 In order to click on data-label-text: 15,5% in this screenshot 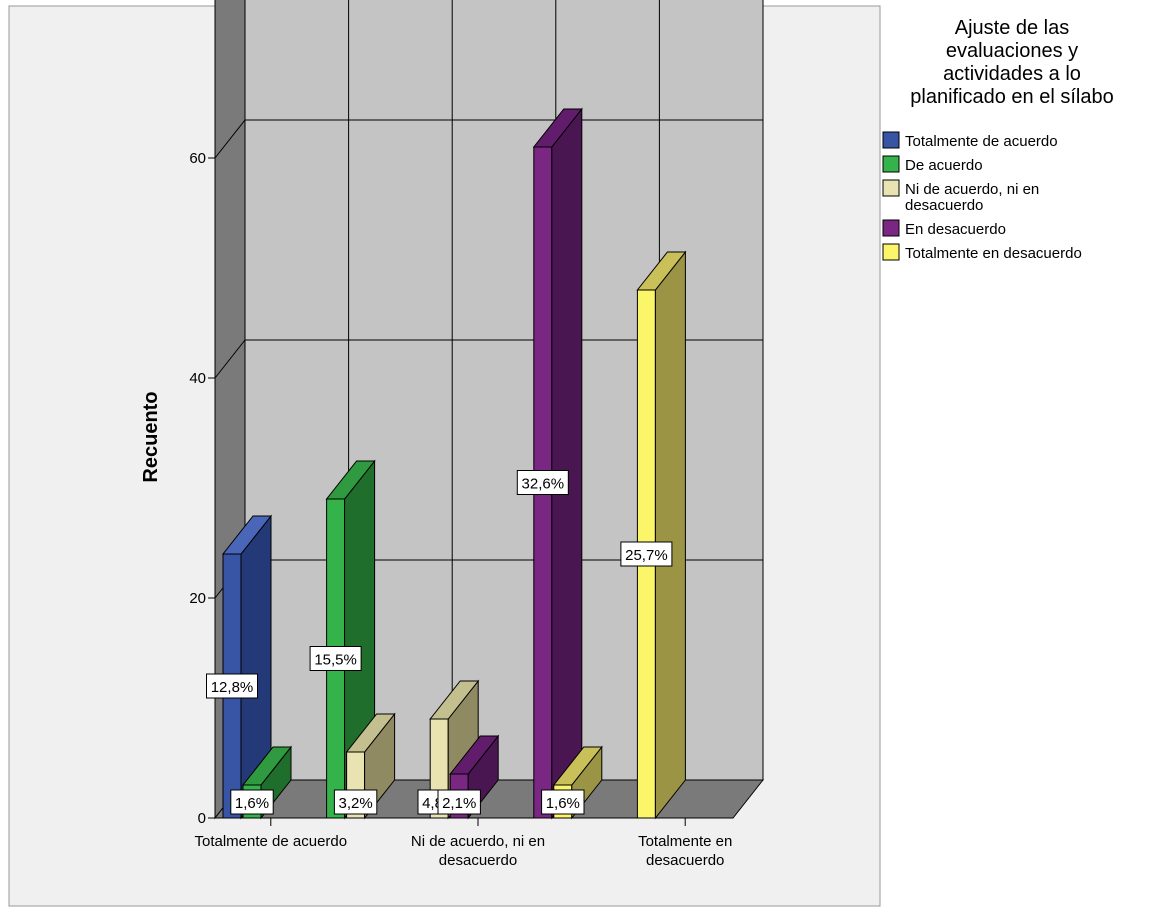, I will do `click(335, 660)`.